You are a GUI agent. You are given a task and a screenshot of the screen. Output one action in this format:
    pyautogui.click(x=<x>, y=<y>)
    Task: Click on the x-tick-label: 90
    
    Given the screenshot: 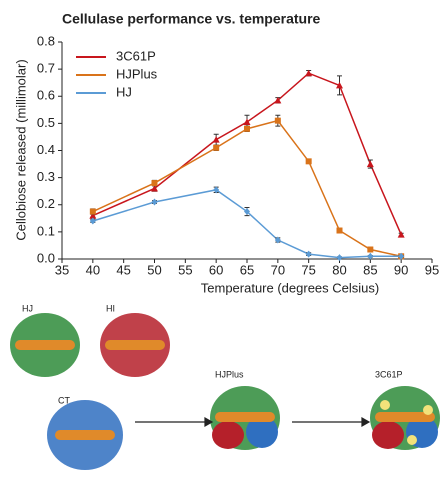 What is the action you would take?
    pyautogui.click(x=401, y=269)
    